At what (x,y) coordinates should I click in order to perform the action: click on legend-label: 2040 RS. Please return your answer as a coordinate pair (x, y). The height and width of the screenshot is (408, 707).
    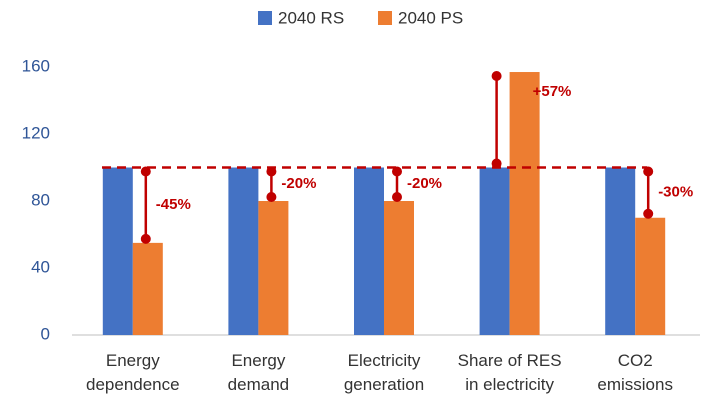
    Looking at the image, I should click on (311, 17).